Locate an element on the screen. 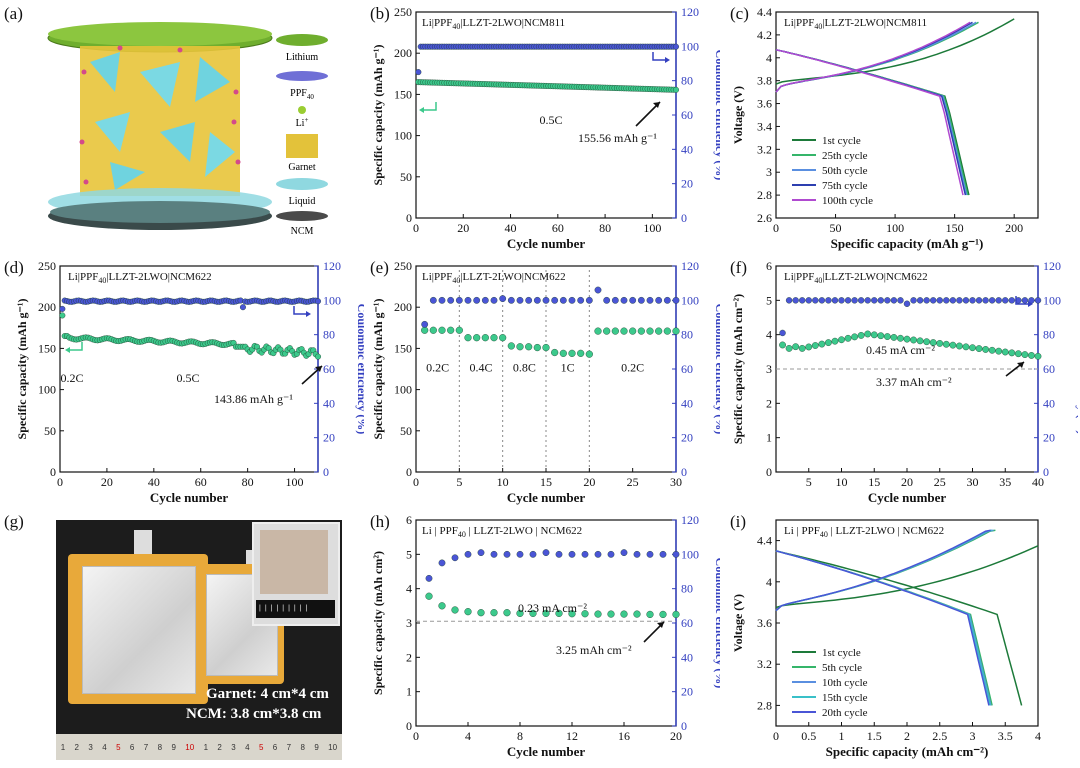  x-tick-label: 8 is located at coordinates (520, 736).